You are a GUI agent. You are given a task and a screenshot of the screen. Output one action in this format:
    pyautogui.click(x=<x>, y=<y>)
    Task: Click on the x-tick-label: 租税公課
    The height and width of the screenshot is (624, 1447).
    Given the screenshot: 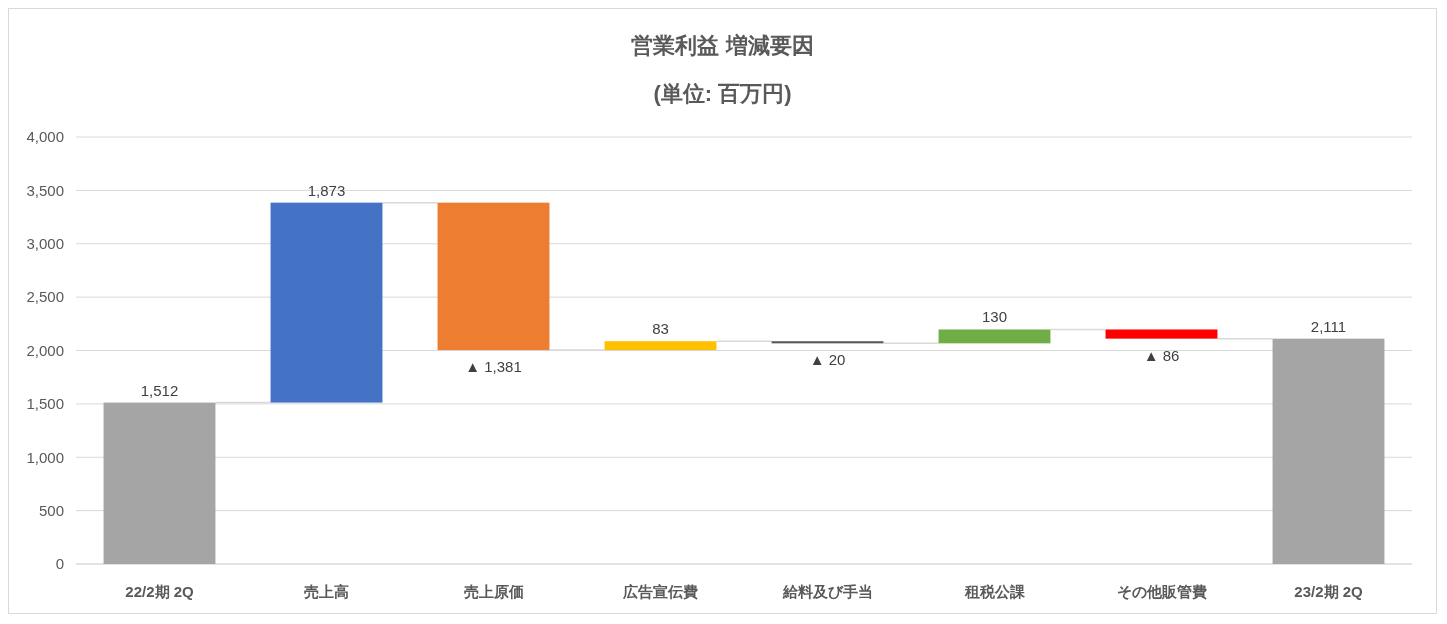 What is the action you would take?
    pyautogui.click(x=994, y=591)
    